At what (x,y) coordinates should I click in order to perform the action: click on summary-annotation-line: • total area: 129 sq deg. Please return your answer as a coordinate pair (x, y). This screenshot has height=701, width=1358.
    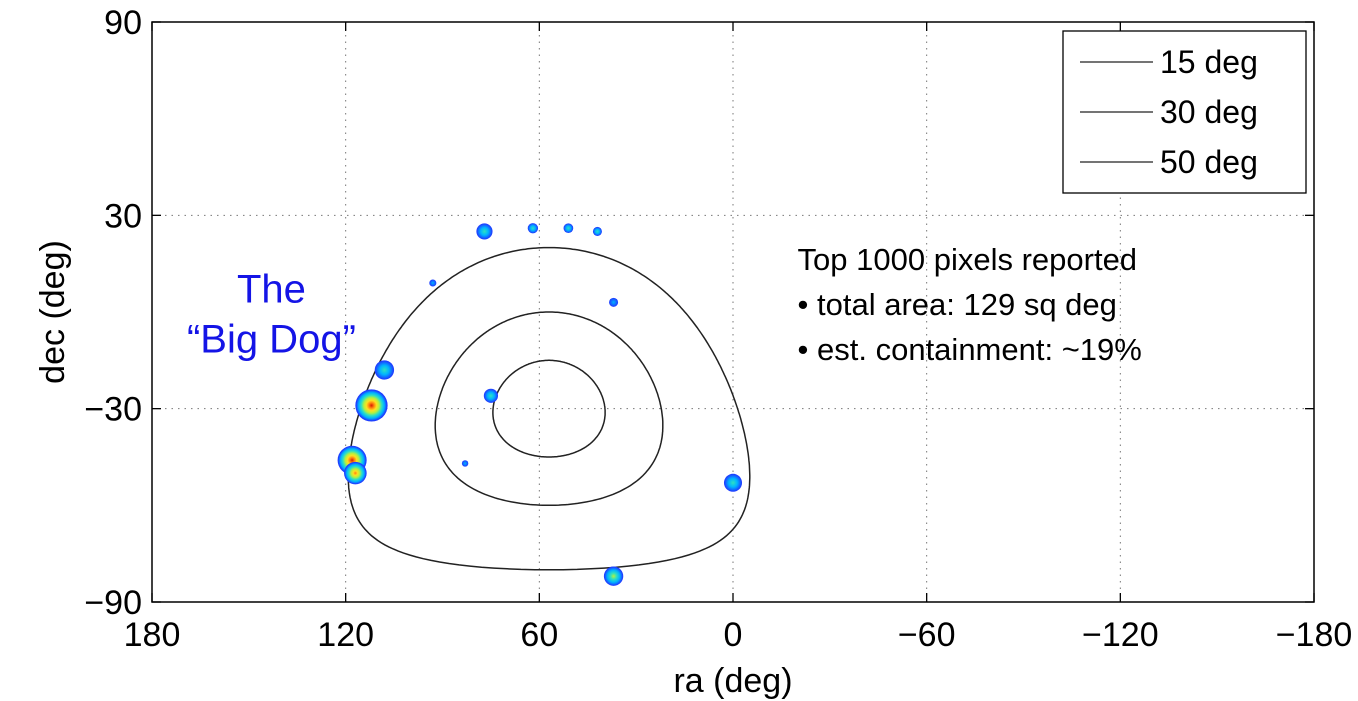
    Looking at the image, I should click on (957, 304).